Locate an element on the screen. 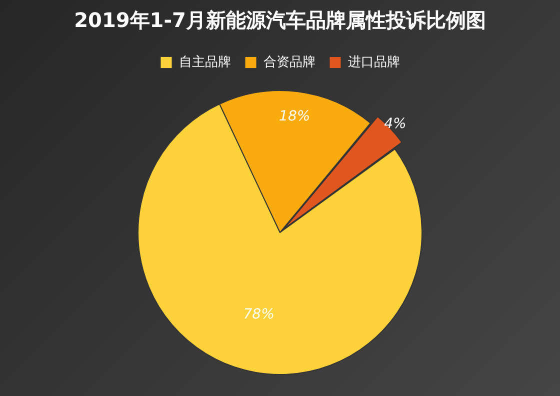  data-label: 78% is located at coordinates (258, 314).